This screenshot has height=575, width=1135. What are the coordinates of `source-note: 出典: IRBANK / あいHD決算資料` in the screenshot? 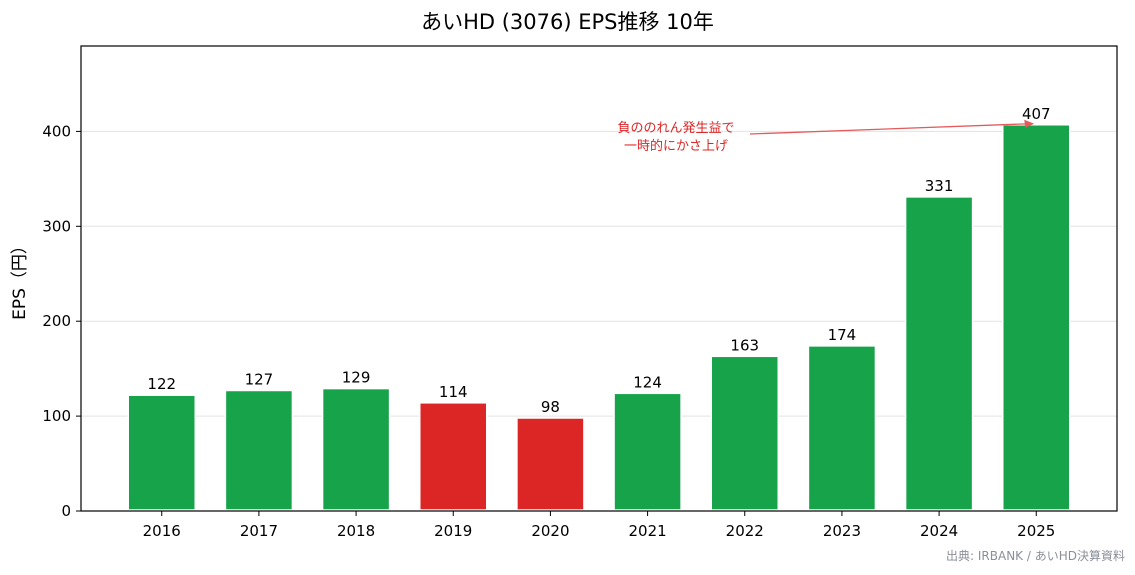 It's located at (1035, 556).